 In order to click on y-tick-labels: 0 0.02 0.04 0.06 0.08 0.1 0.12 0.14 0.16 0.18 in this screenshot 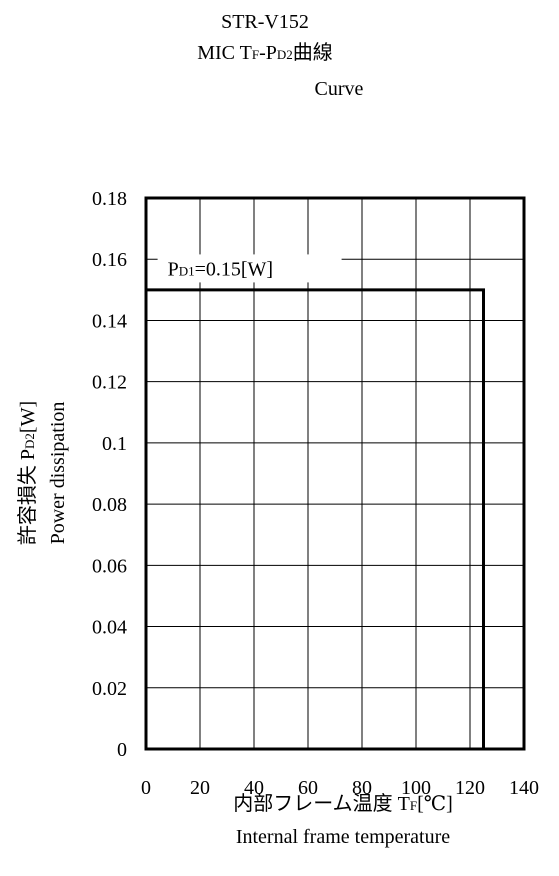, I will do `click(109, 474)`.